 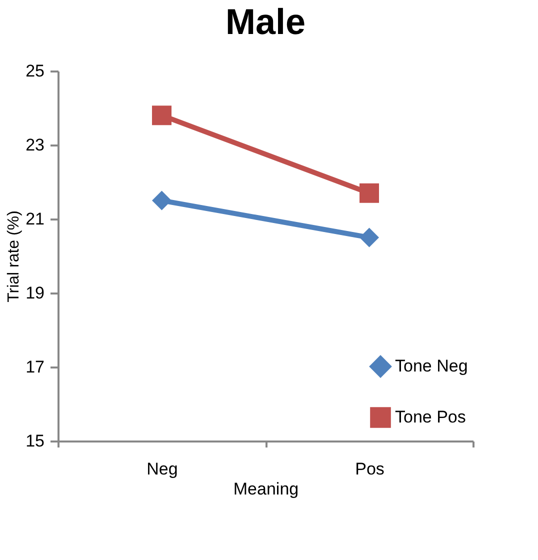 I want to click on y-tick-label: 23, so click(x=35, y=145).